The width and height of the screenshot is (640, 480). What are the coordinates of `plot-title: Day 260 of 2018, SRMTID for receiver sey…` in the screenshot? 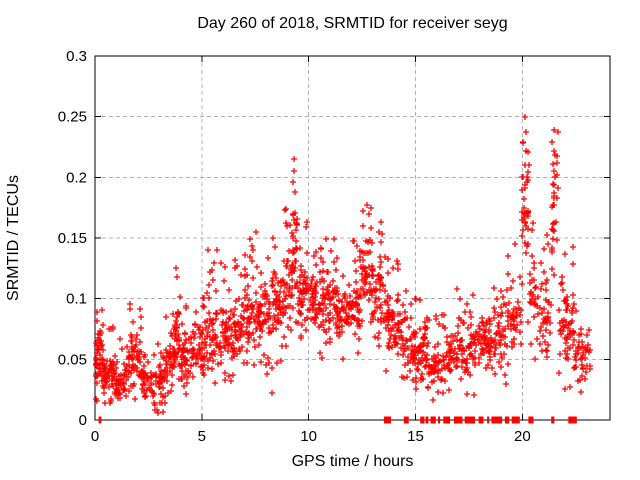 It's located at (352, 23).